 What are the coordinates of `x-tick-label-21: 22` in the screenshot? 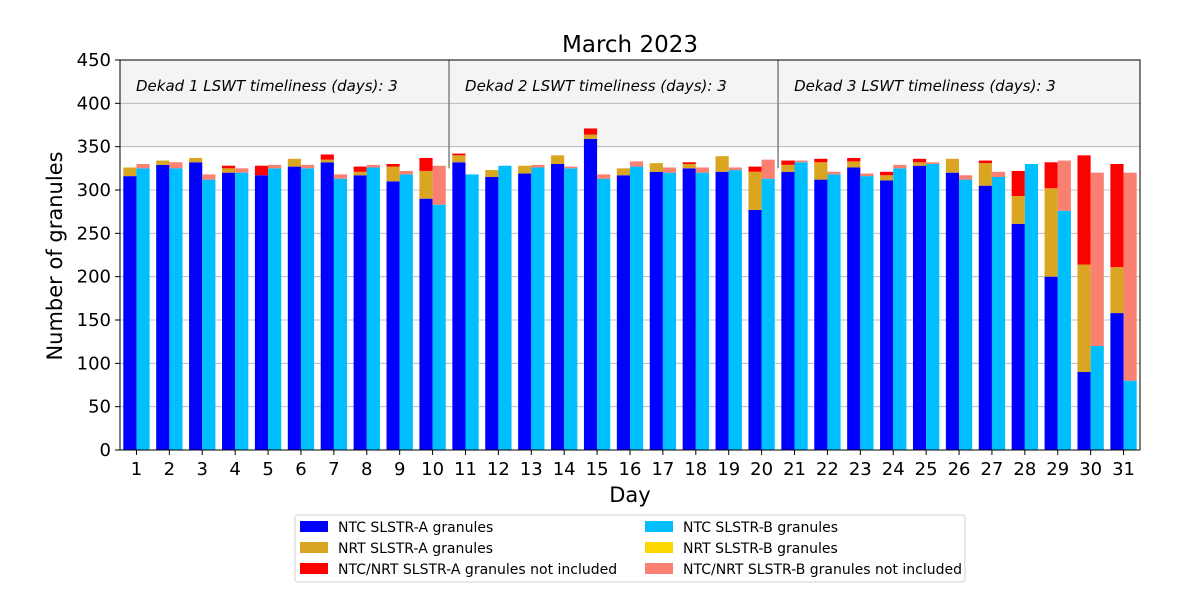 It's located at (827, 469).